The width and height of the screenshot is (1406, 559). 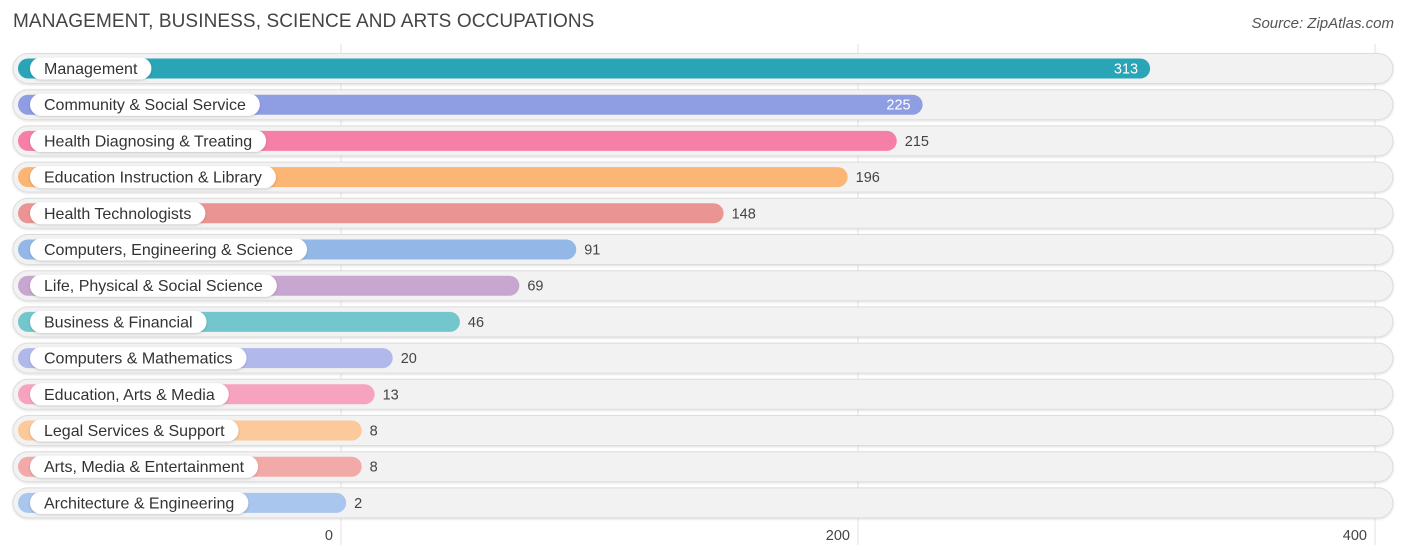 I want to click on category-label: Education, Arts & Media, so click(x=129, y=395).